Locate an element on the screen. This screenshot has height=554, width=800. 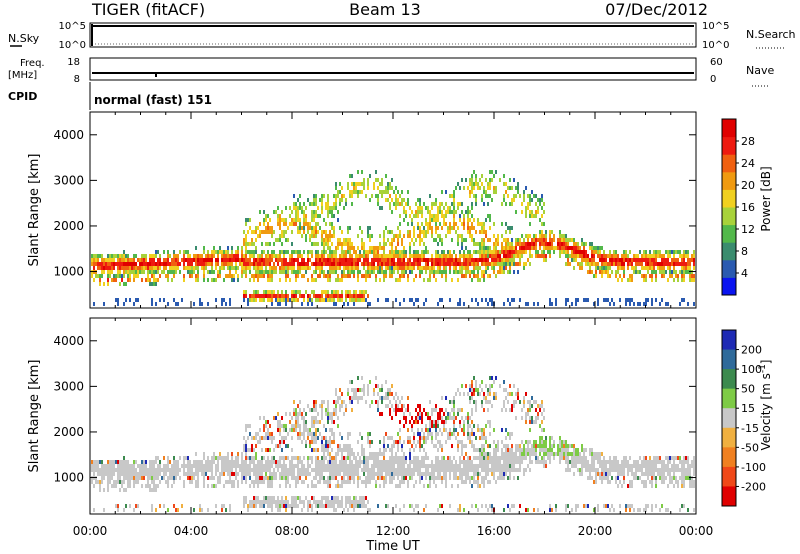
colorbar-tick-label: 24 is located at coordinates (748, 163).